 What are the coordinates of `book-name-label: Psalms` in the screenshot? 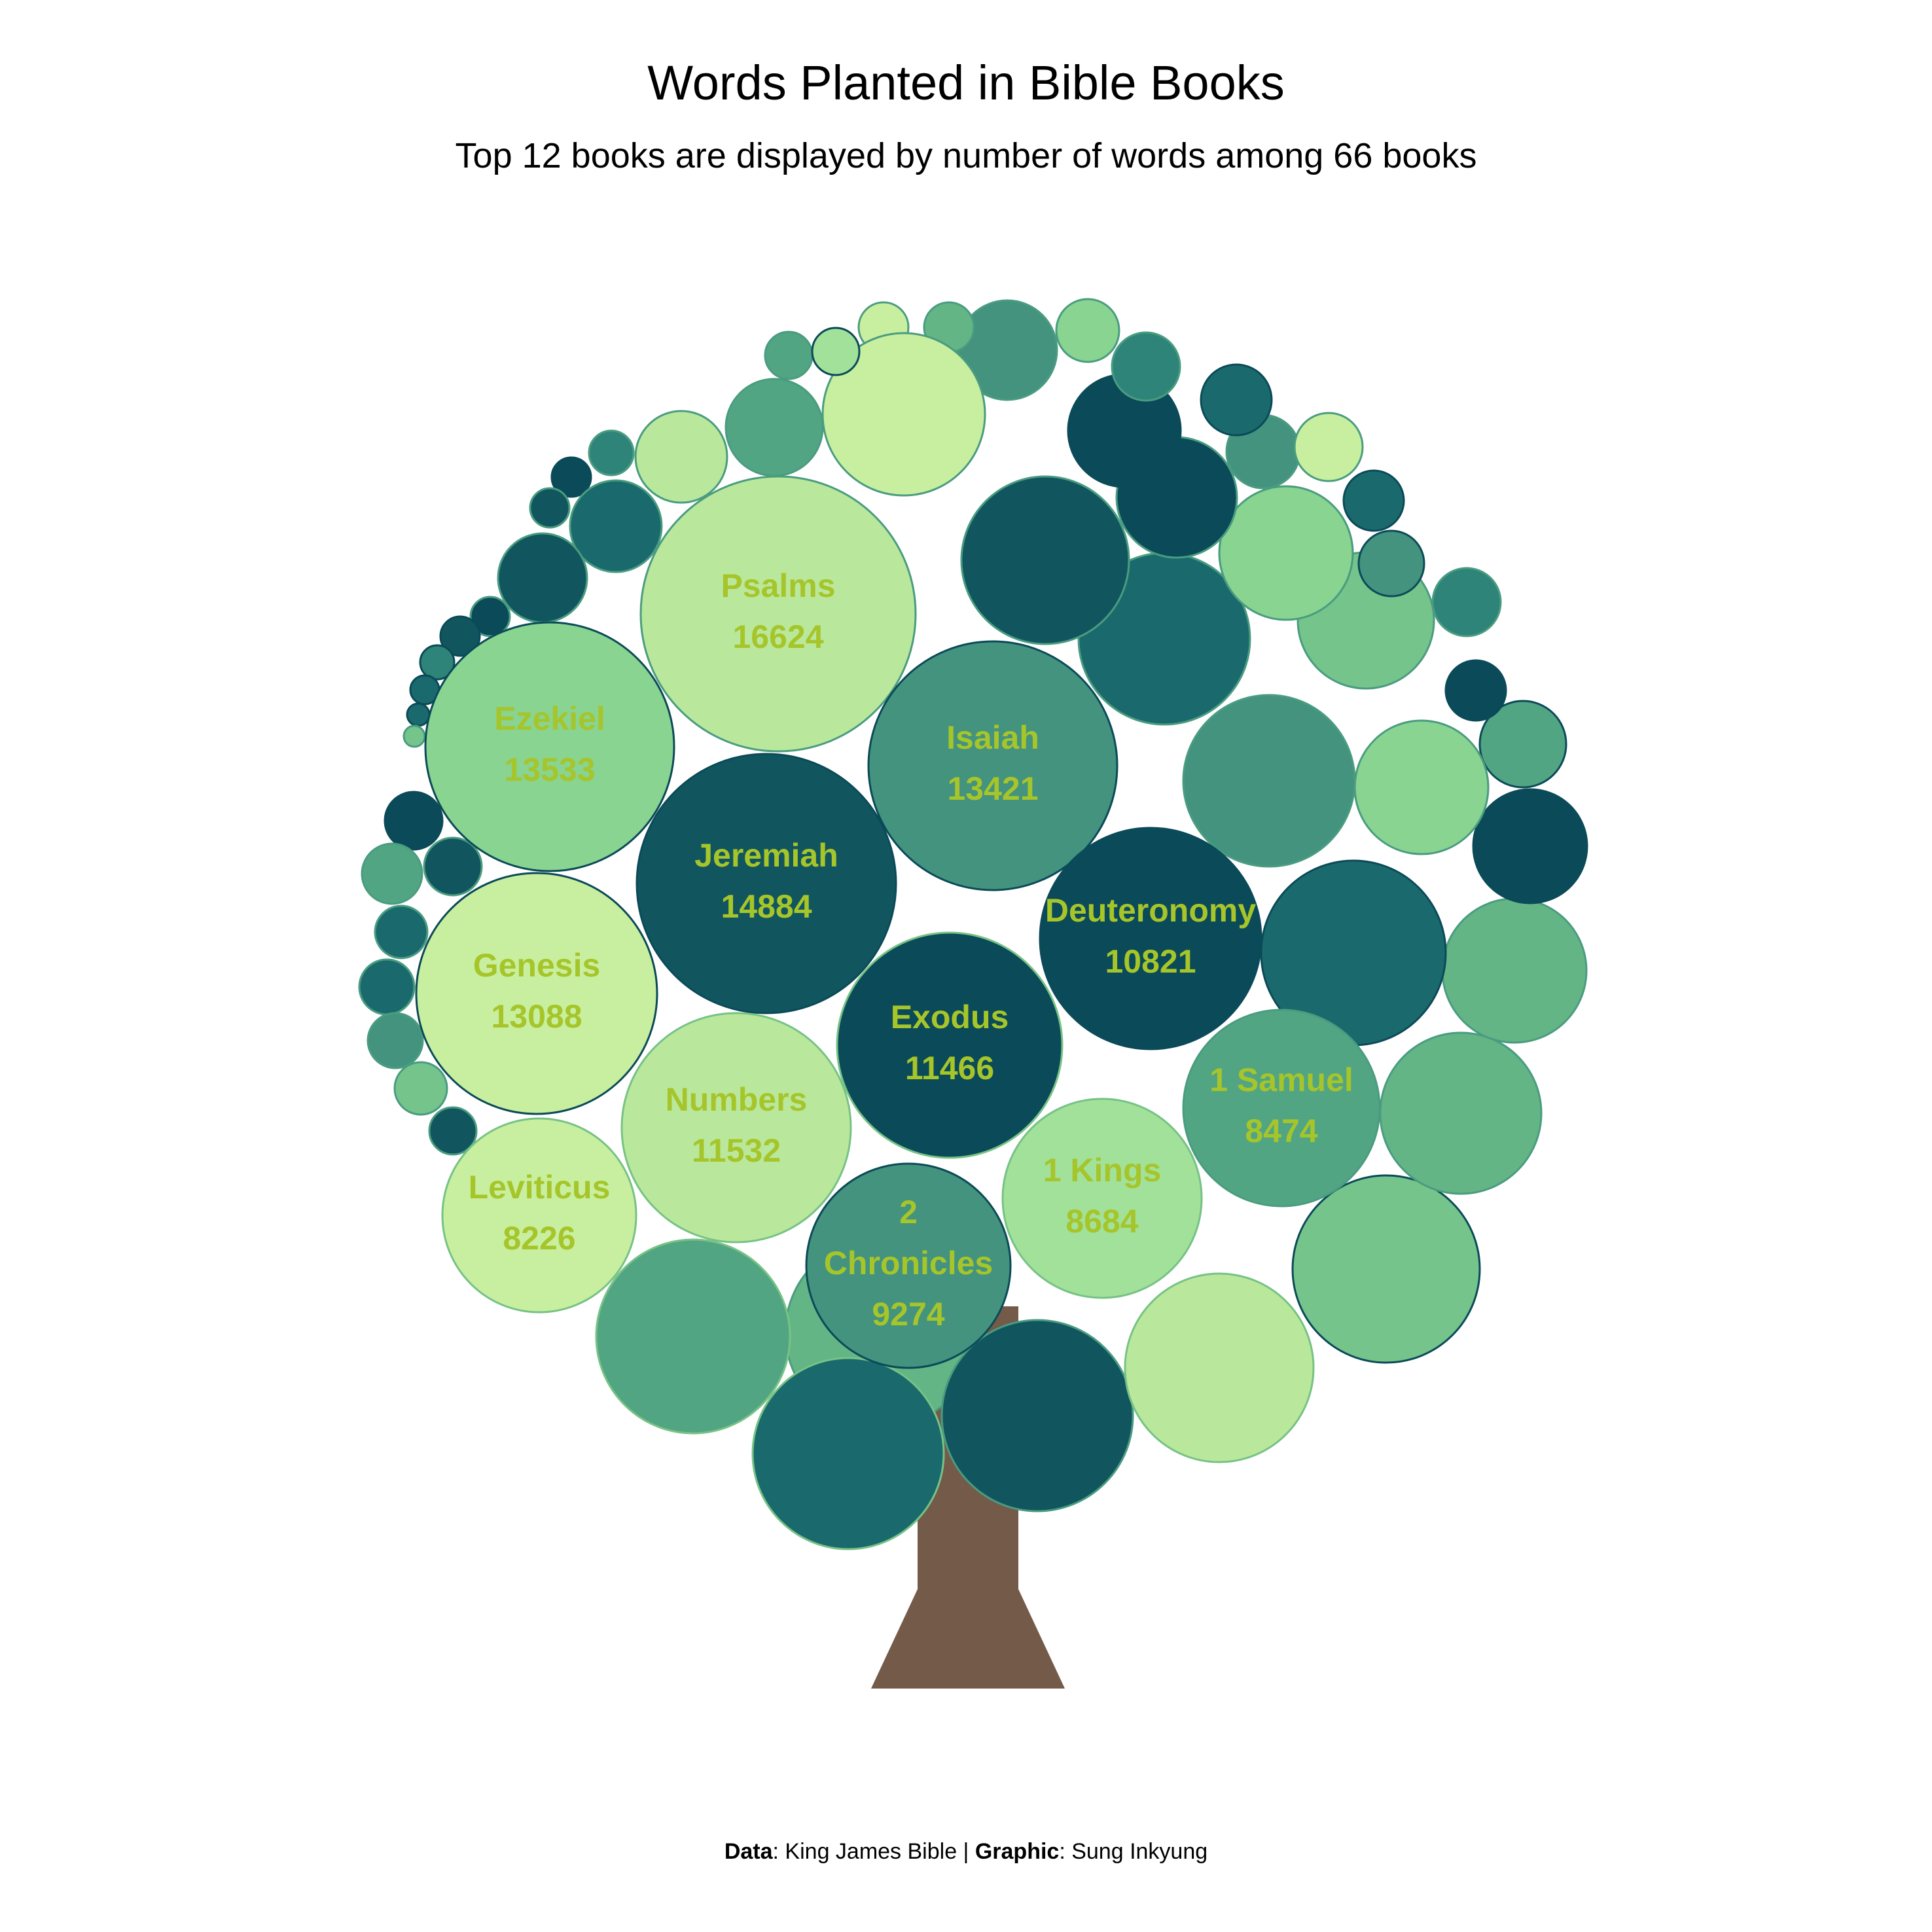 It's located at (778, 585).